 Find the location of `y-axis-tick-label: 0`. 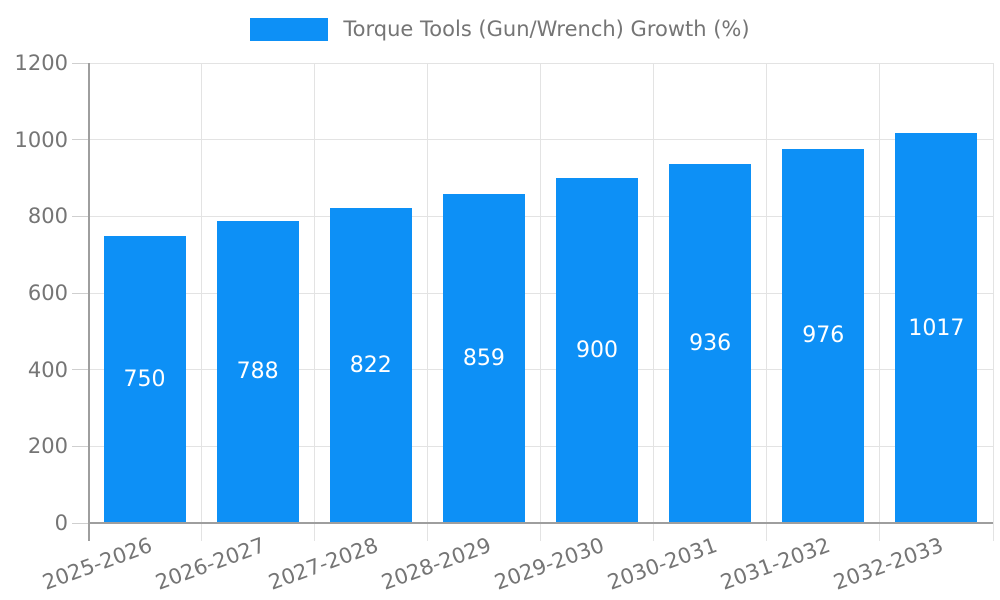

y-axis-tick-label: 0 is located at coordinates (61, 523).